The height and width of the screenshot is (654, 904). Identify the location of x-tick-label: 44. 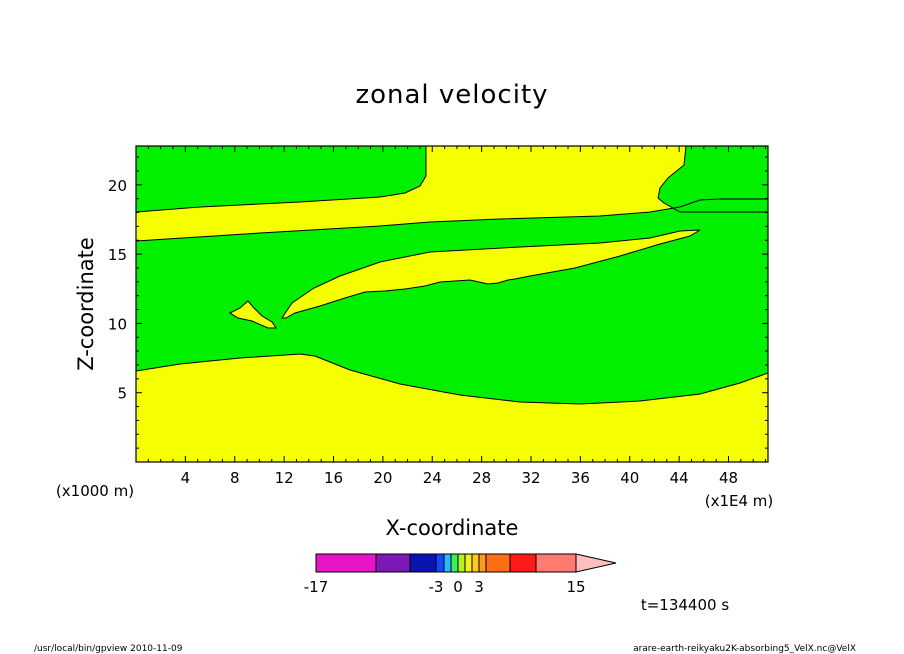
(679, 478).